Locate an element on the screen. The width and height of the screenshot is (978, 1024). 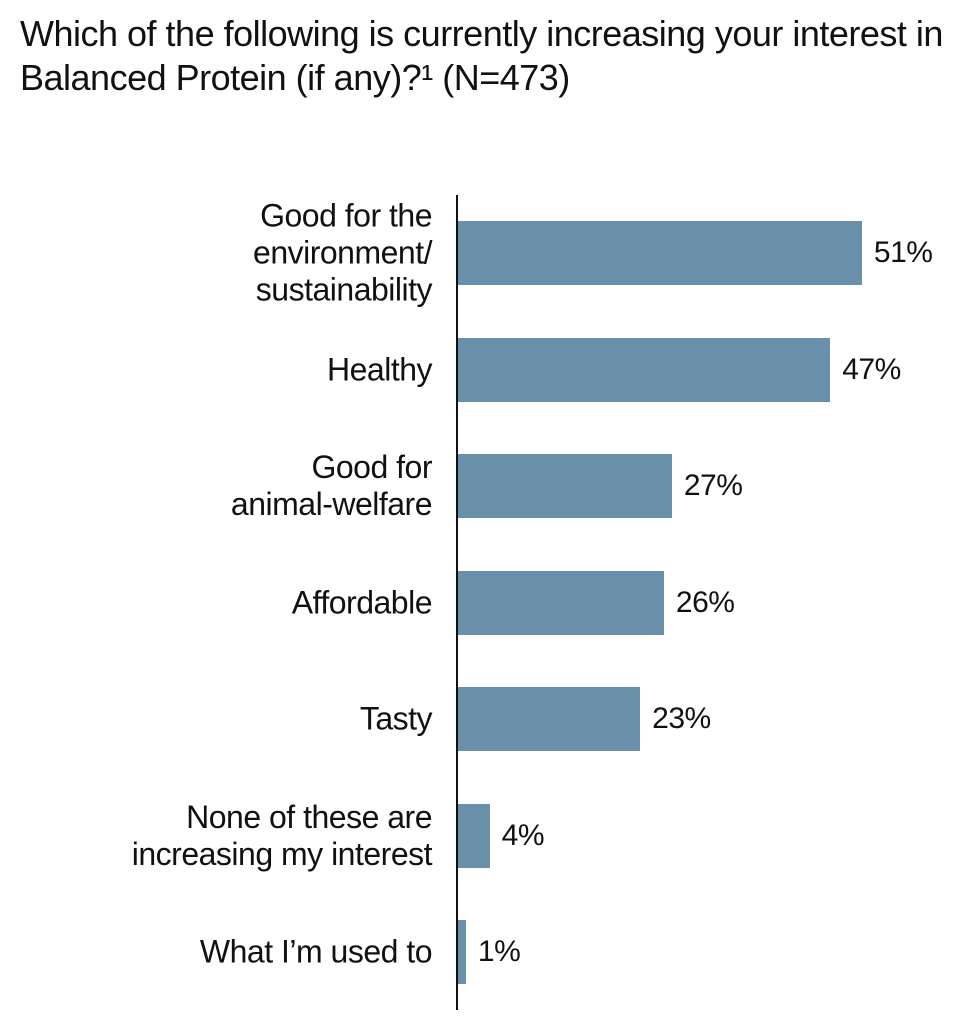
category-label: None of these are increasing my interest is located at coordinates (282, 835).